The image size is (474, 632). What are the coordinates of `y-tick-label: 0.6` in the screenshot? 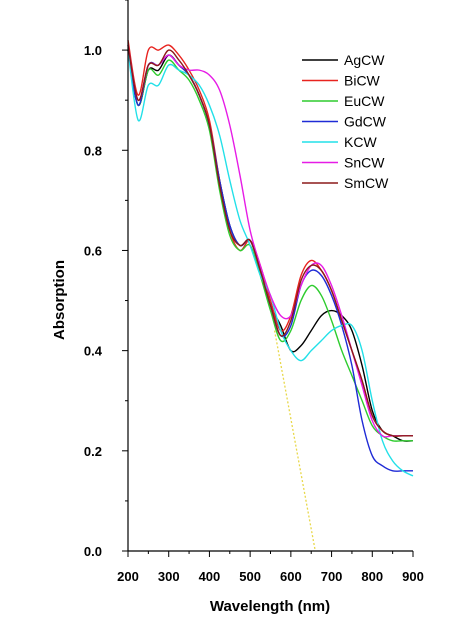 It's located at (93, 250).